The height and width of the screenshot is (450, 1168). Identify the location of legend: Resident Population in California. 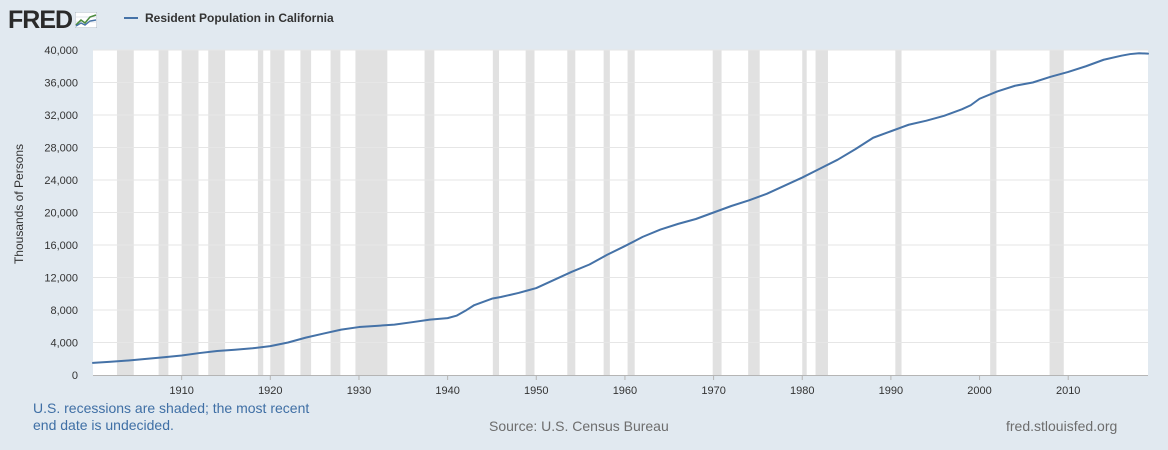
(229, 18).